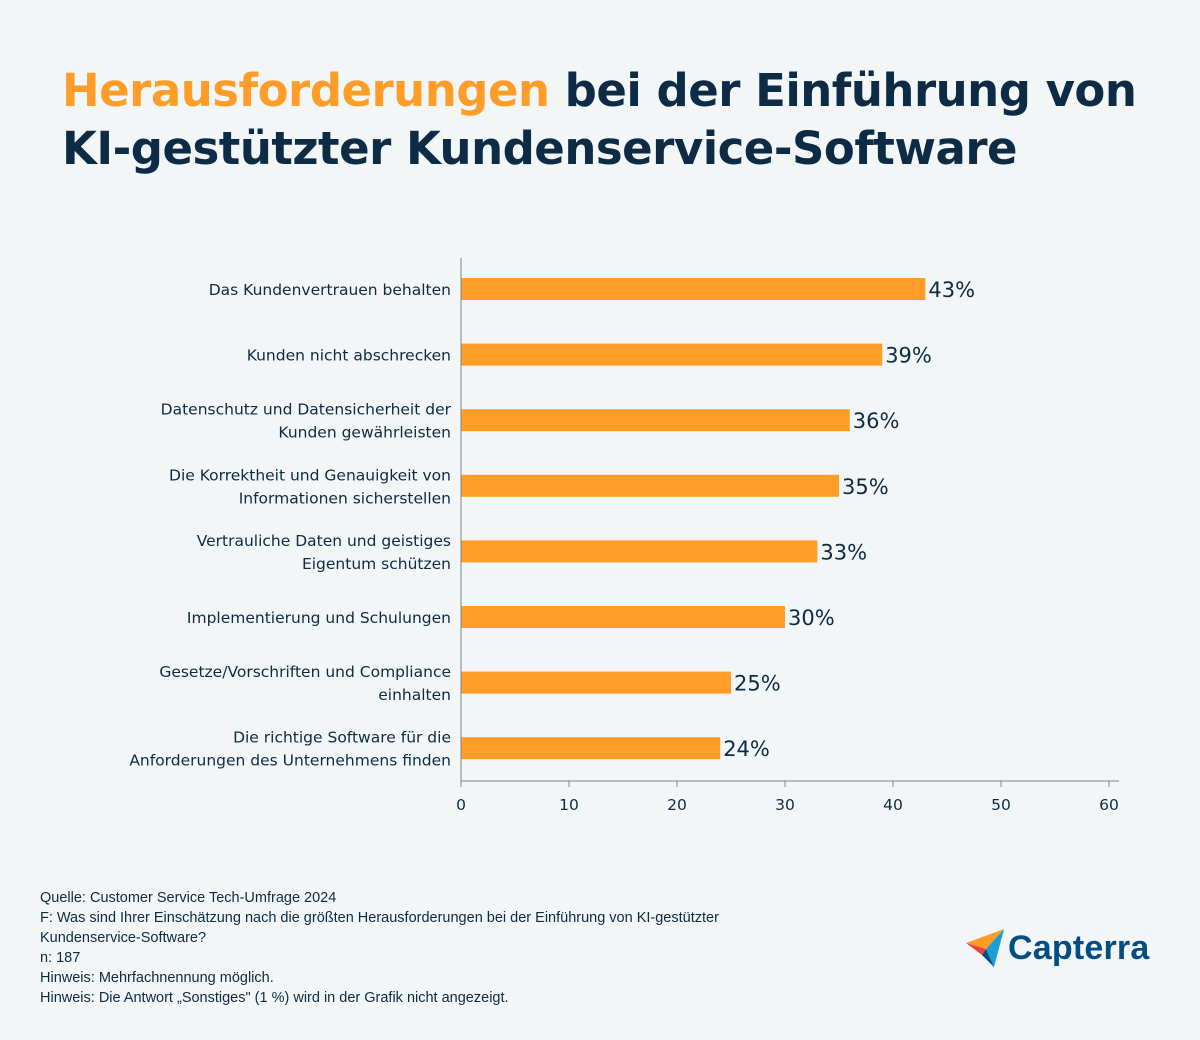  Describe the element at coordinates (305, 672) in the screenshot. I see `category-label: Gesetze/Vorschriften und Compliance` at that location.